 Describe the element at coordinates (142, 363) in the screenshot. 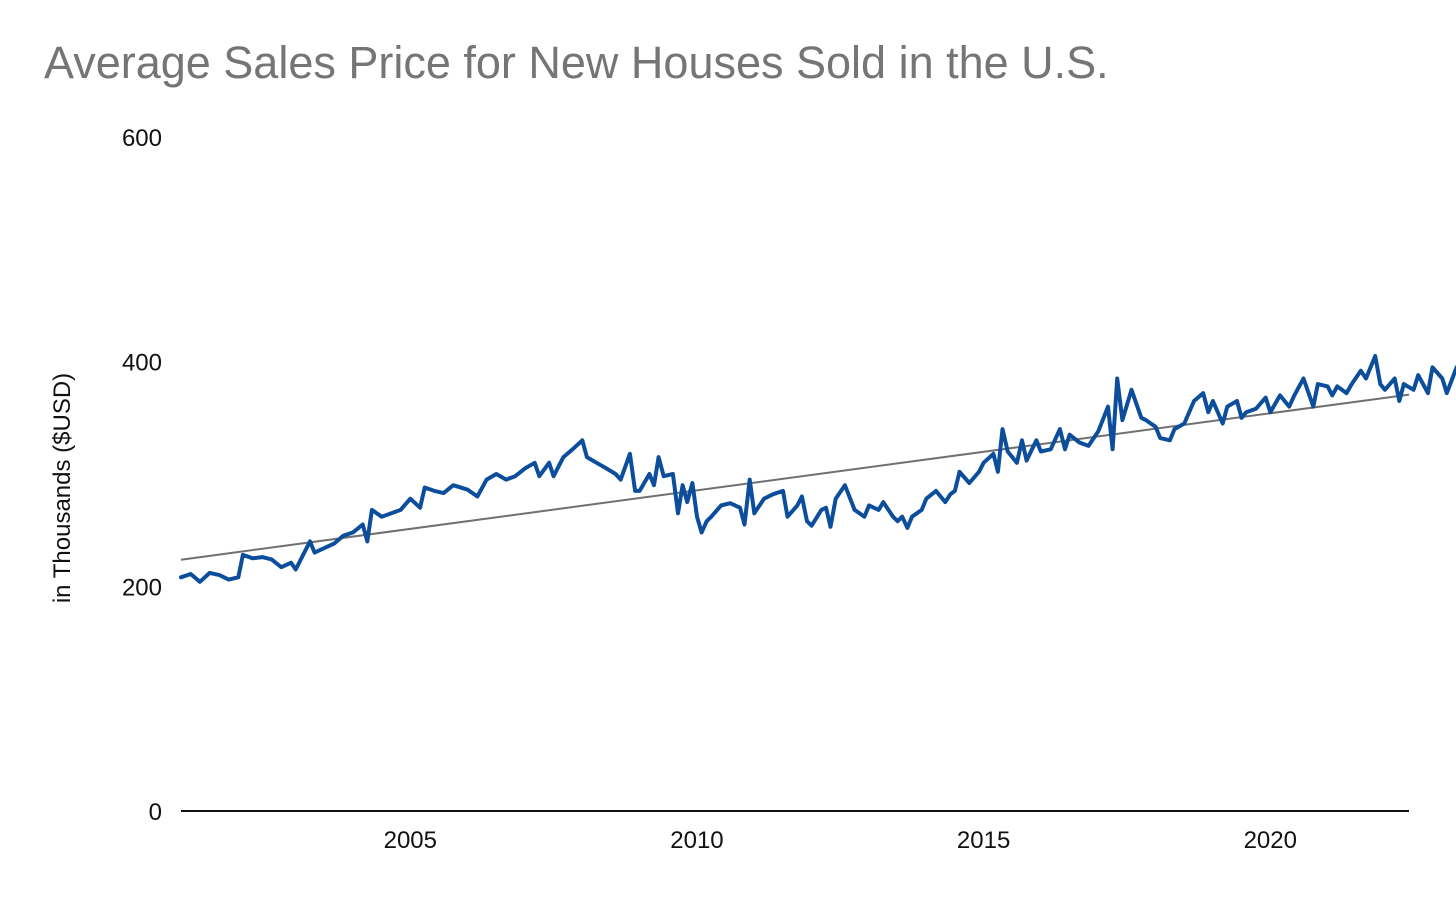

I see `y-tick-label-400: 400` at that location.